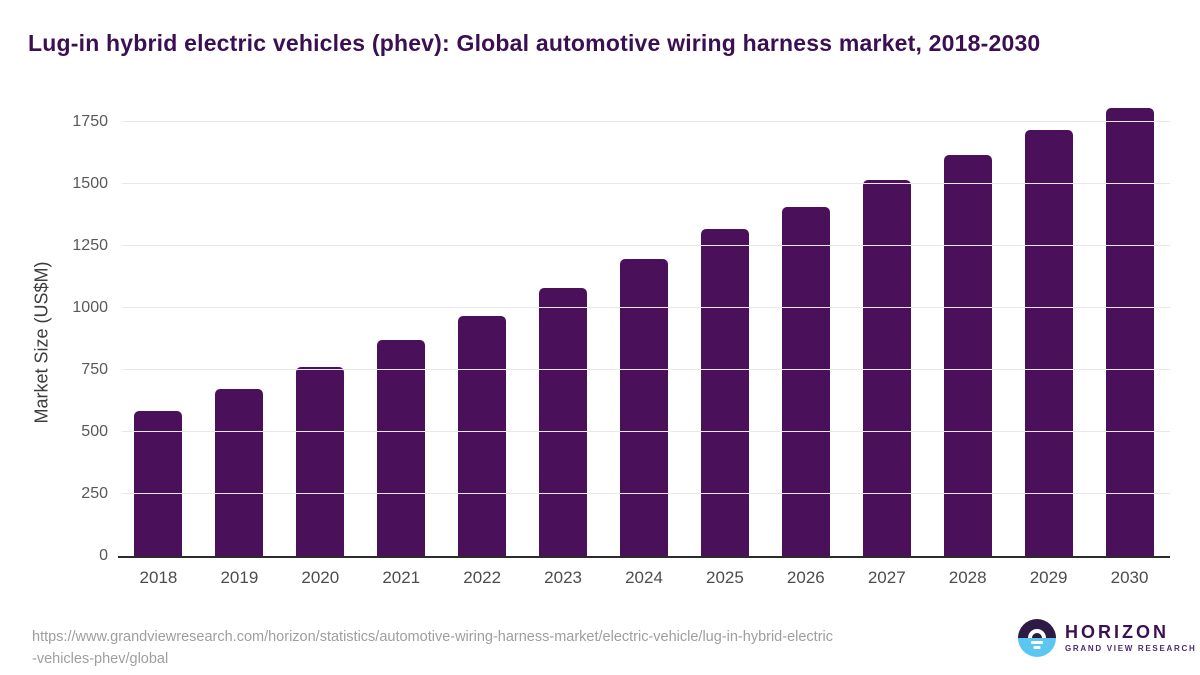 Image resolution: width=1200 pixels, height=675 pixels. I want to click on bar-2021, so click(401, 447).